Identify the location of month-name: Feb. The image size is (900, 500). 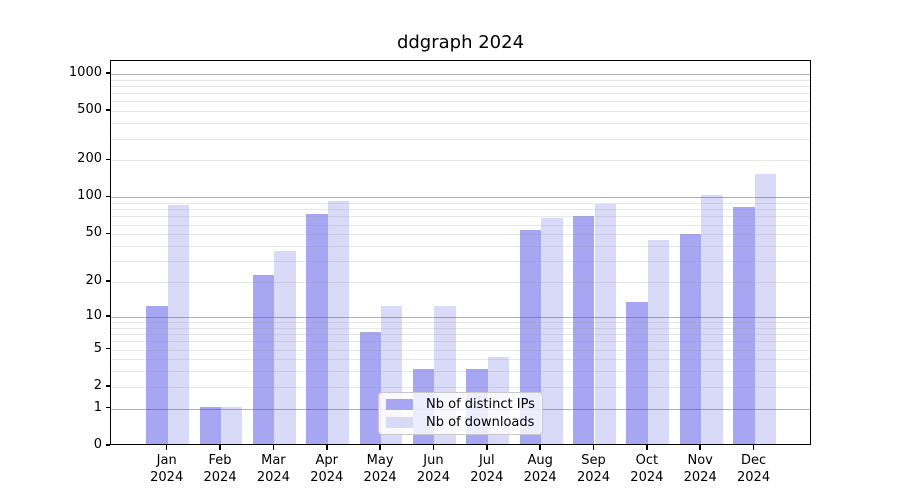
(220, 460).